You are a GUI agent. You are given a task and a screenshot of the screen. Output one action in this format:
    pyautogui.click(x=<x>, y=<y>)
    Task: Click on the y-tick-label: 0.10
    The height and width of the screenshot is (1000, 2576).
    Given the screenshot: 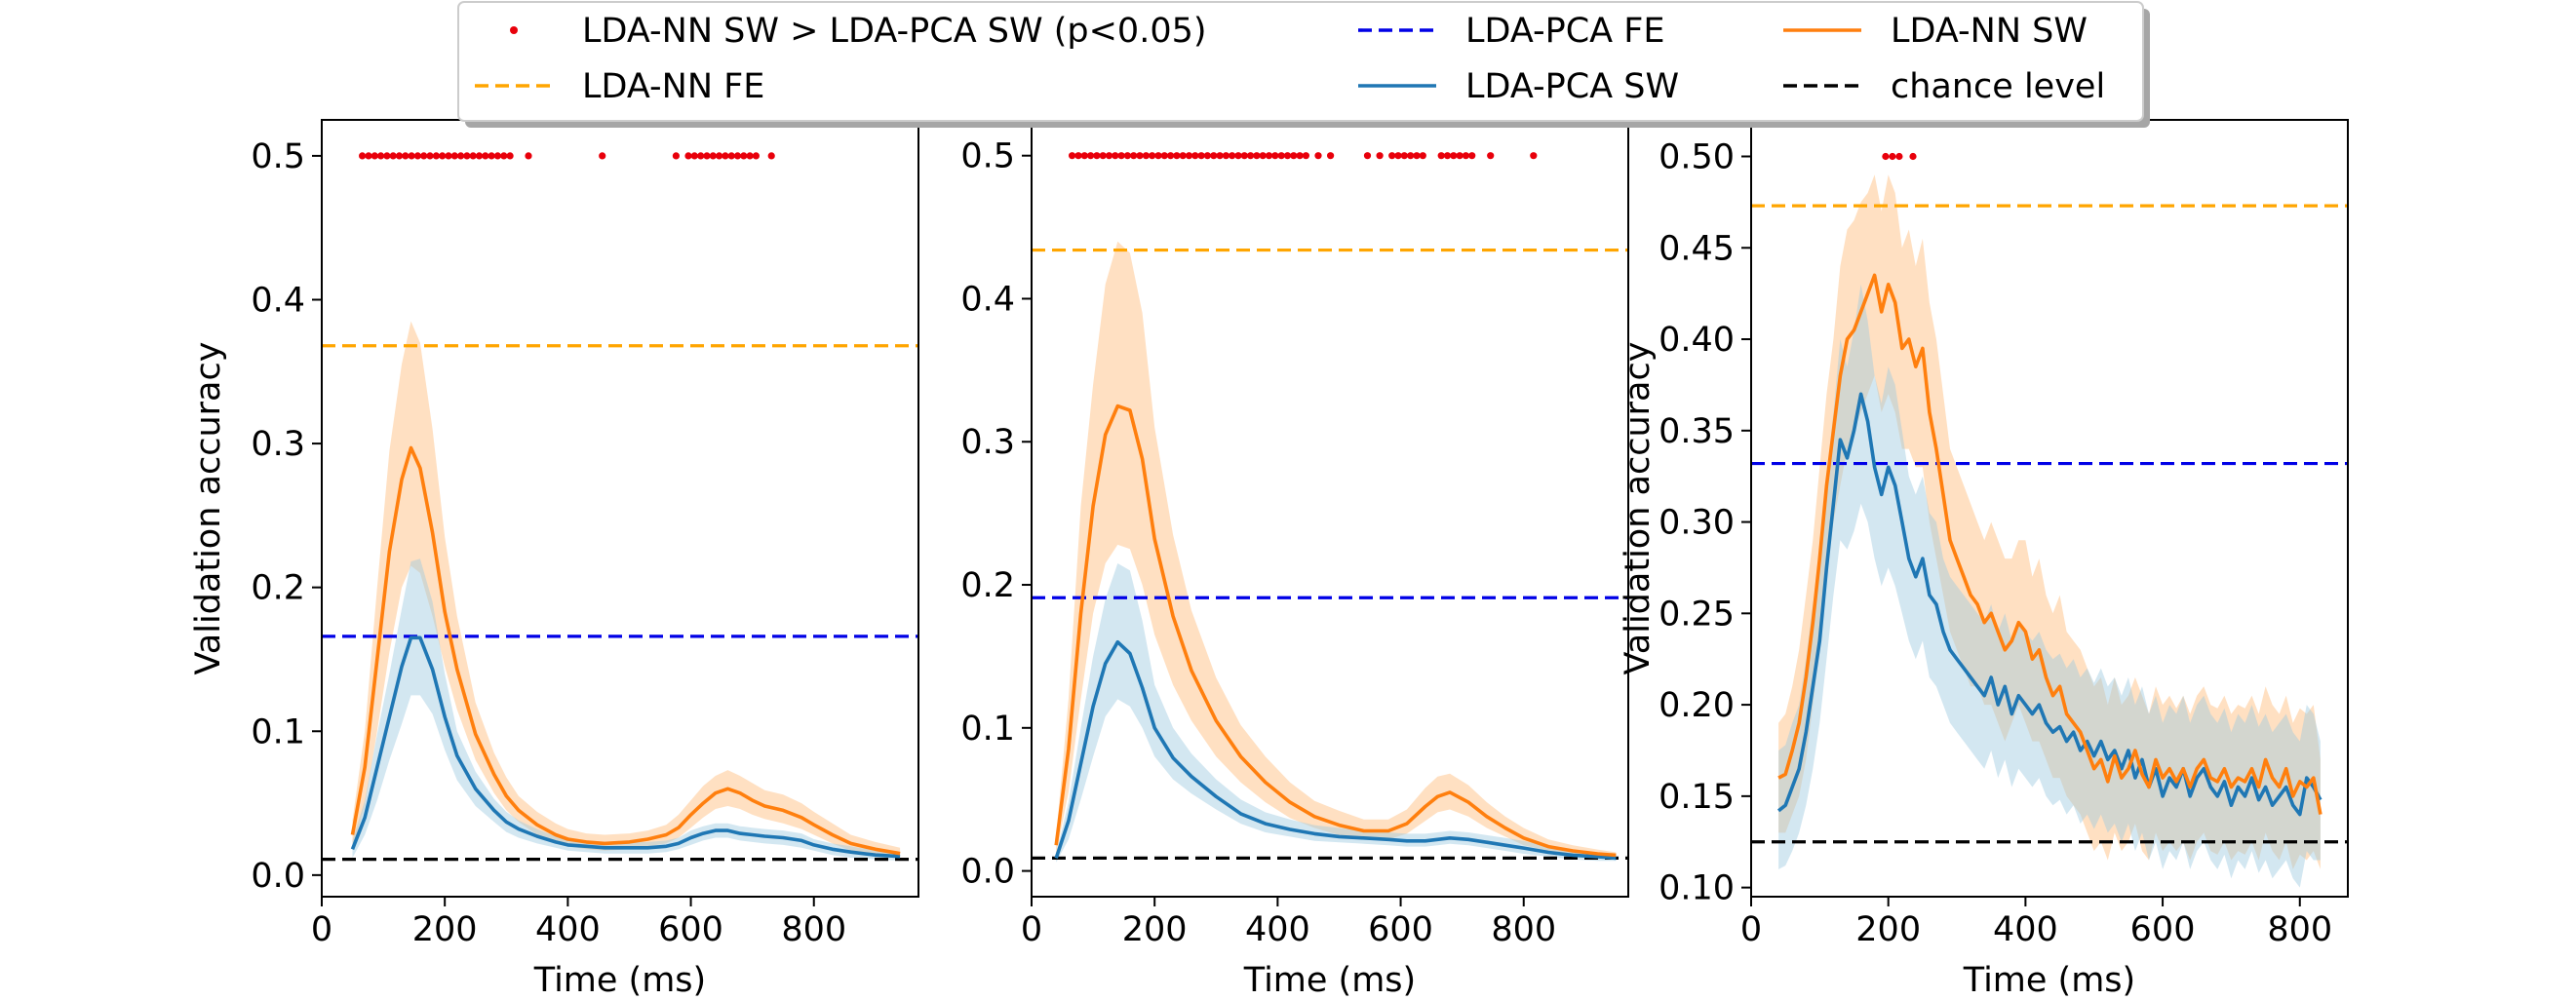 What is the action you would take?
    pyautogui.click(x=1697, y=888)
    